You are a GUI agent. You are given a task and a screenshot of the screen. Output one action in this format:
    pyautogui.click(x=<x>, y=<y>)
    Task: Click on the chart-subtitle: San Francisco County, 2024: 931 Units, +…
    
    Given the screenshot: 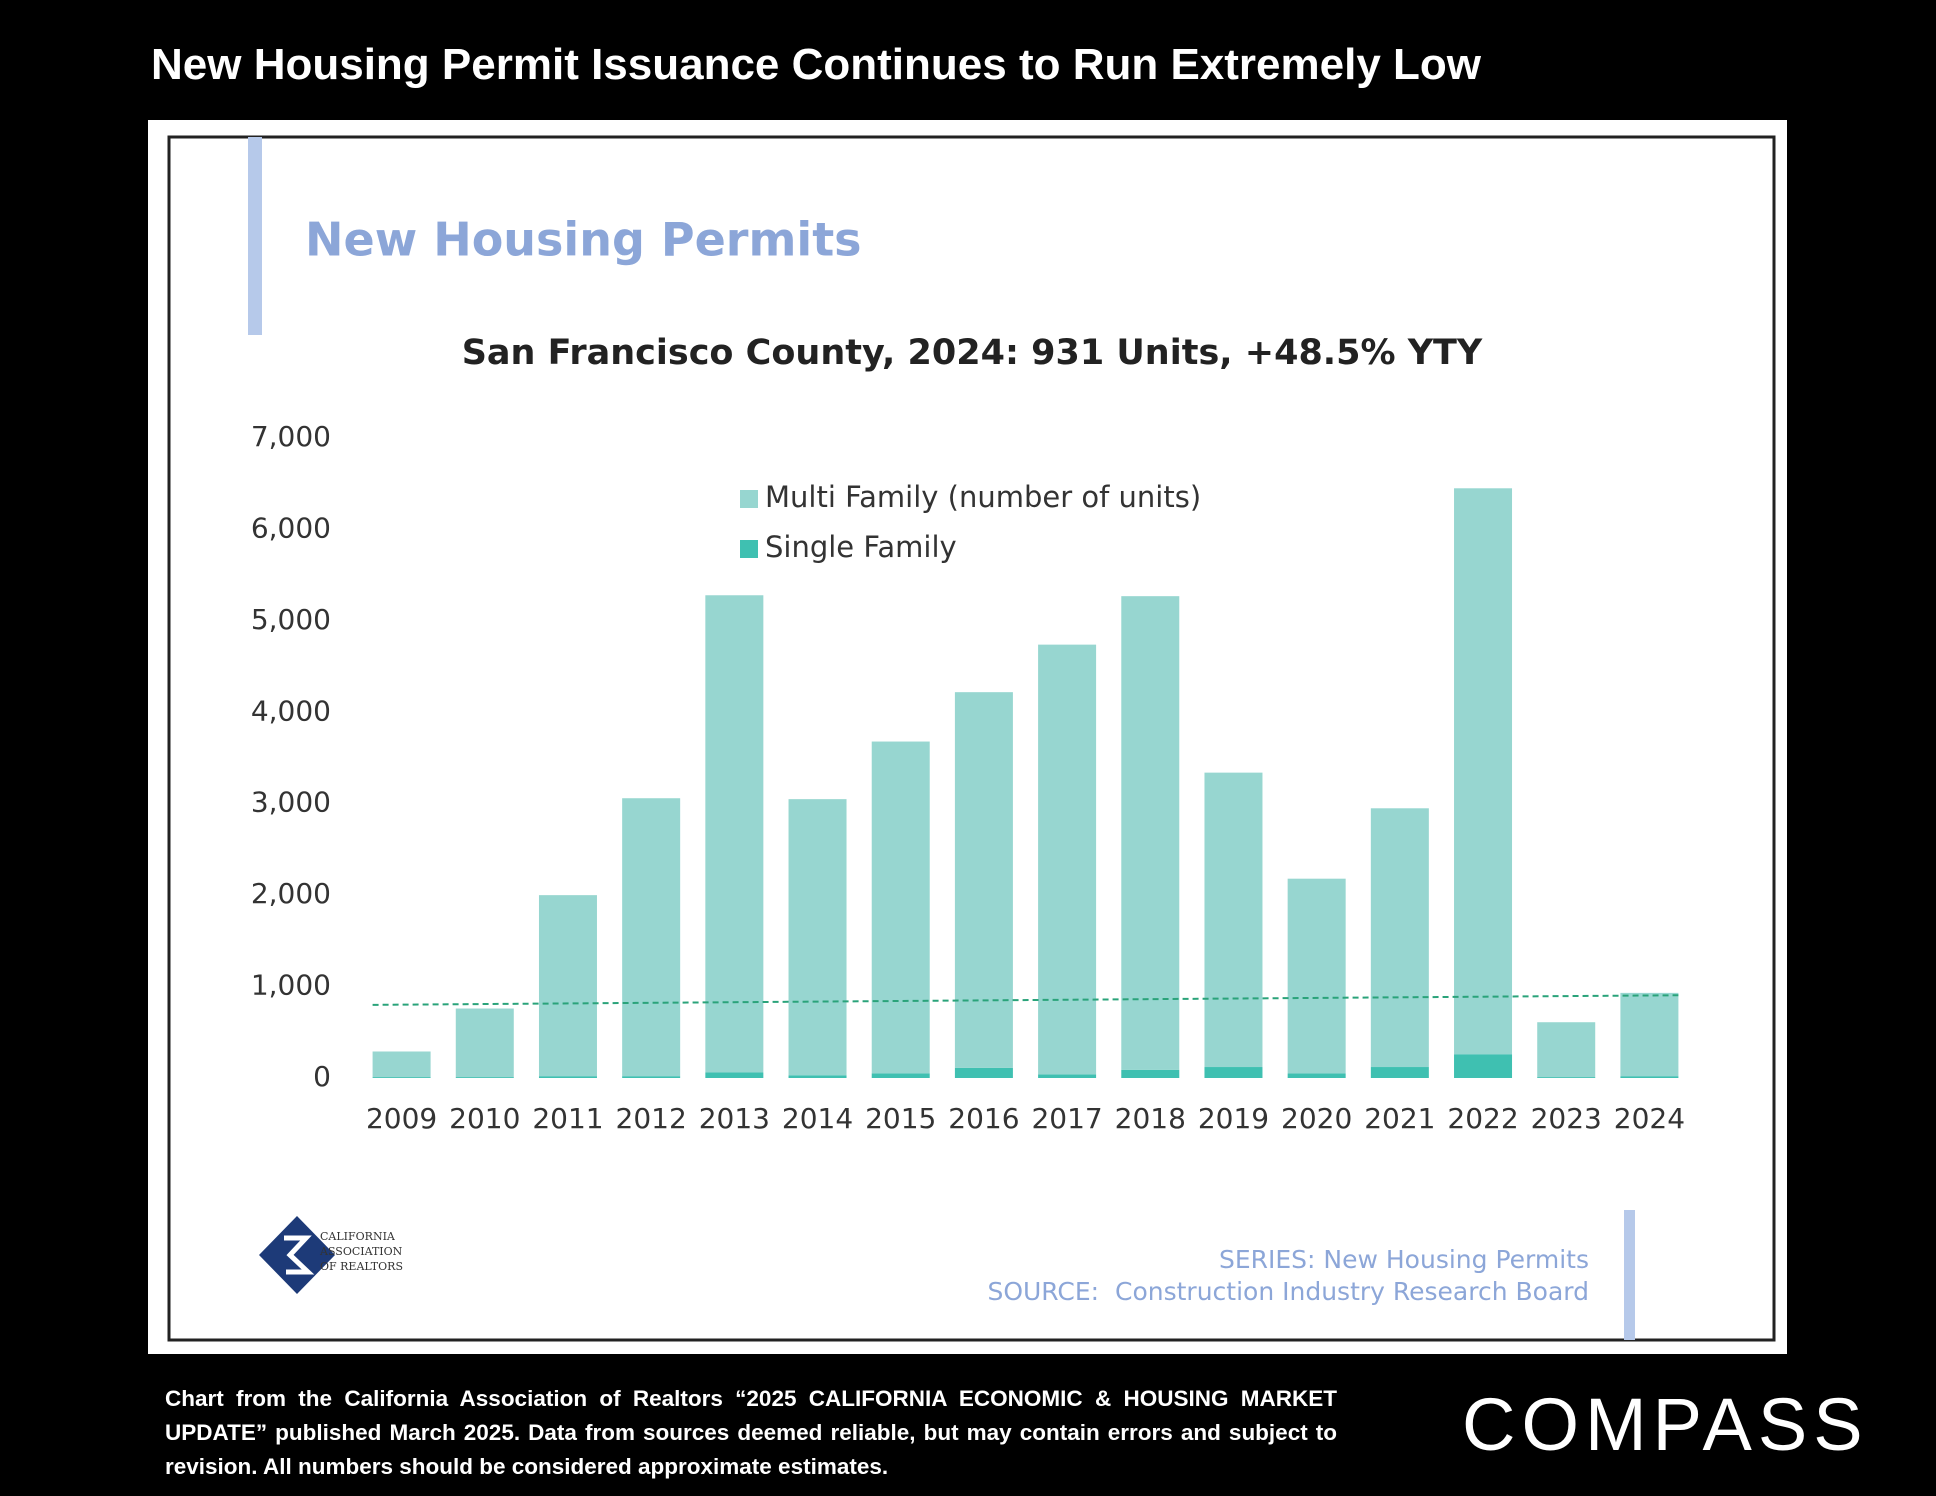 What is the action you would take?
    pyautogui.click(x=972, y=353)
    